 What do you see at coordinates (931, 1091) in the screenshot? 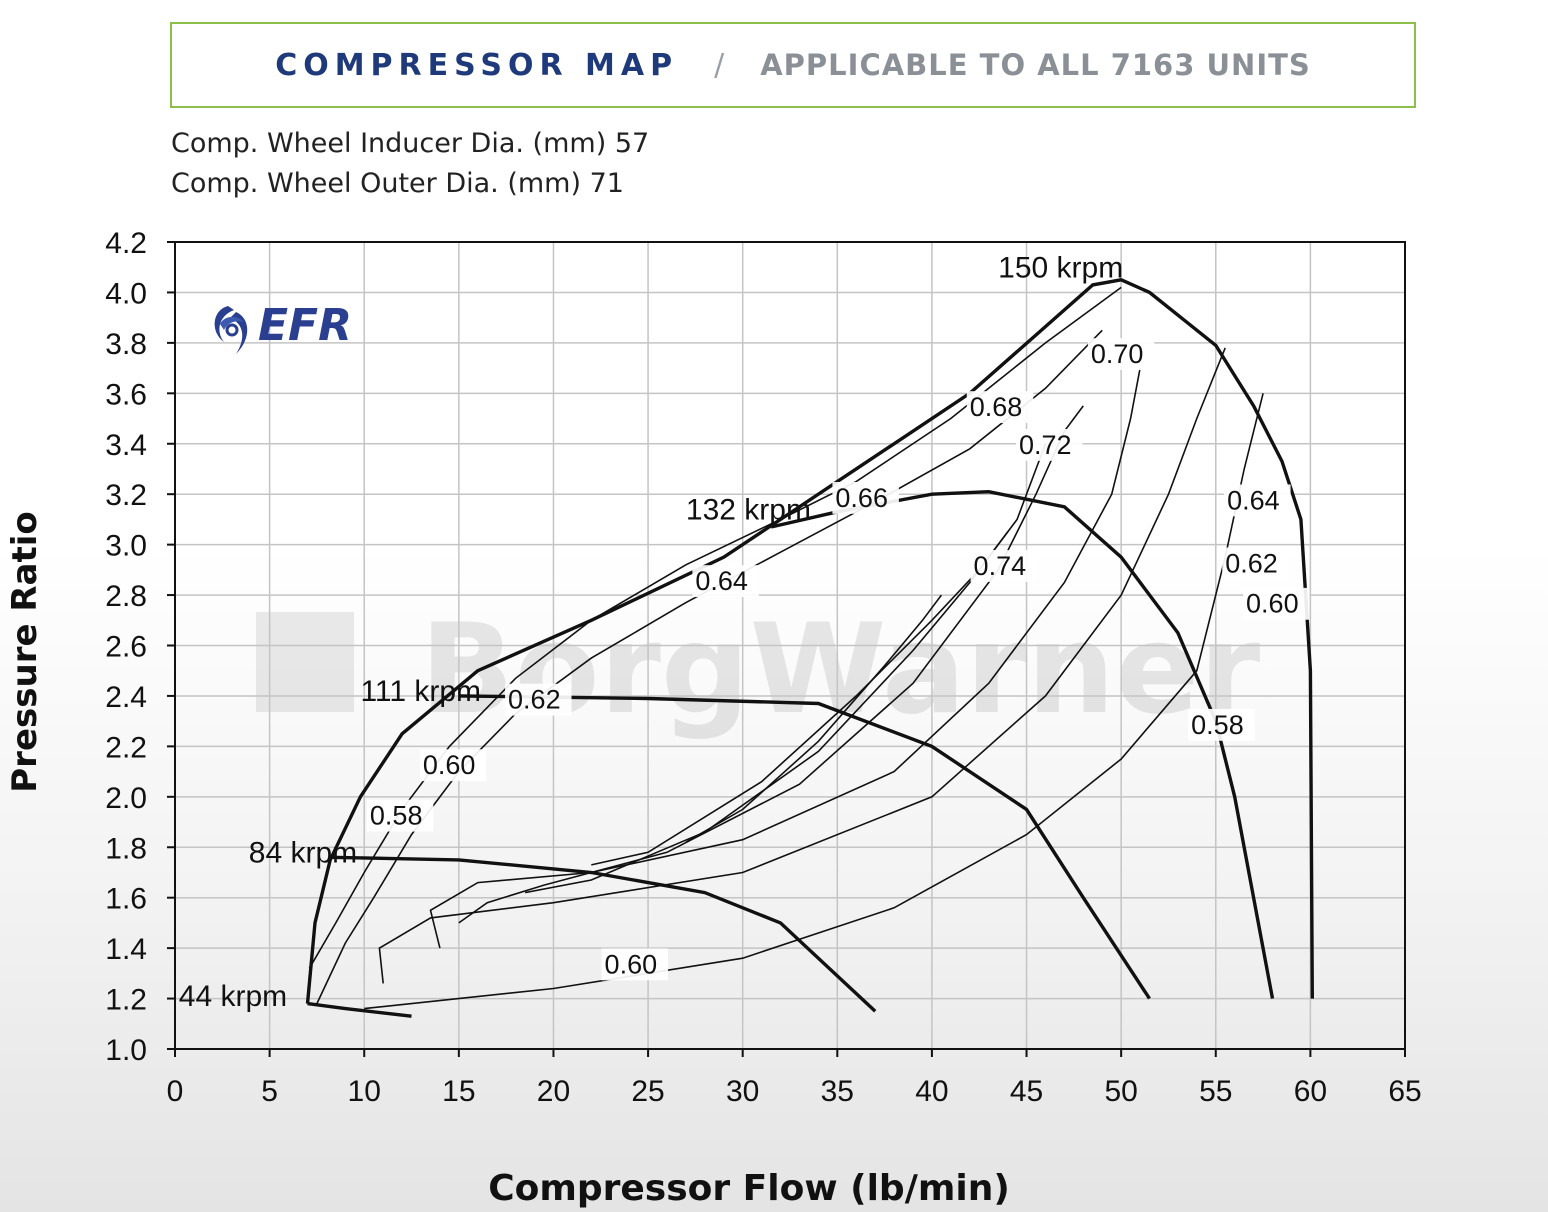
I see `x-tick-label: 40` at bounding box center [931, 1091].